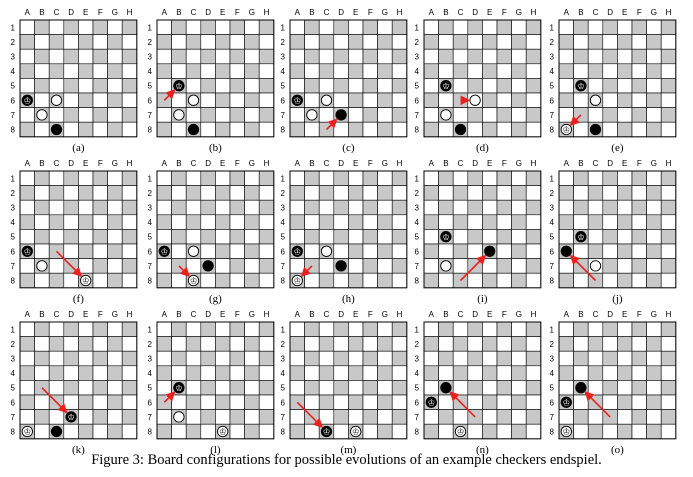 This screenshot has height=477, width=693. What do you see at coordinates (552, 329) in the screenshot?
I see `row-label: 1` at bounding box center [552, 329].